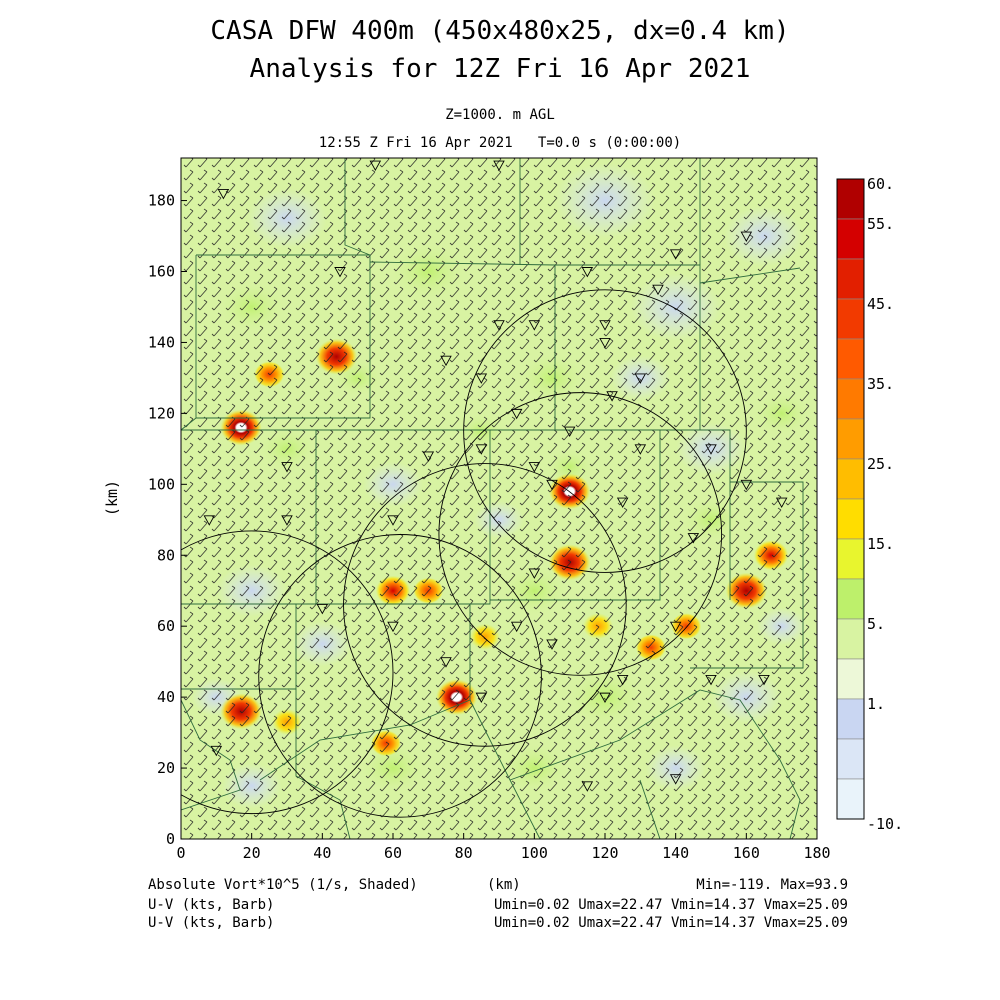 The width and height of the screenshot is (1000, 1000). I want to click on y-tick-label: 160, so click(161, 272).